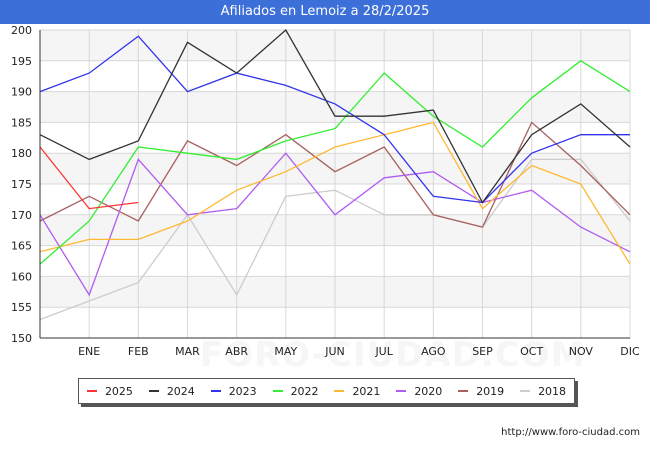 This screenshot has height=450, width=650. What do you see at coordinates (285, 351) in the screenshot?
I see `x-tick-label: MAY` at bounding box center [285, 351].